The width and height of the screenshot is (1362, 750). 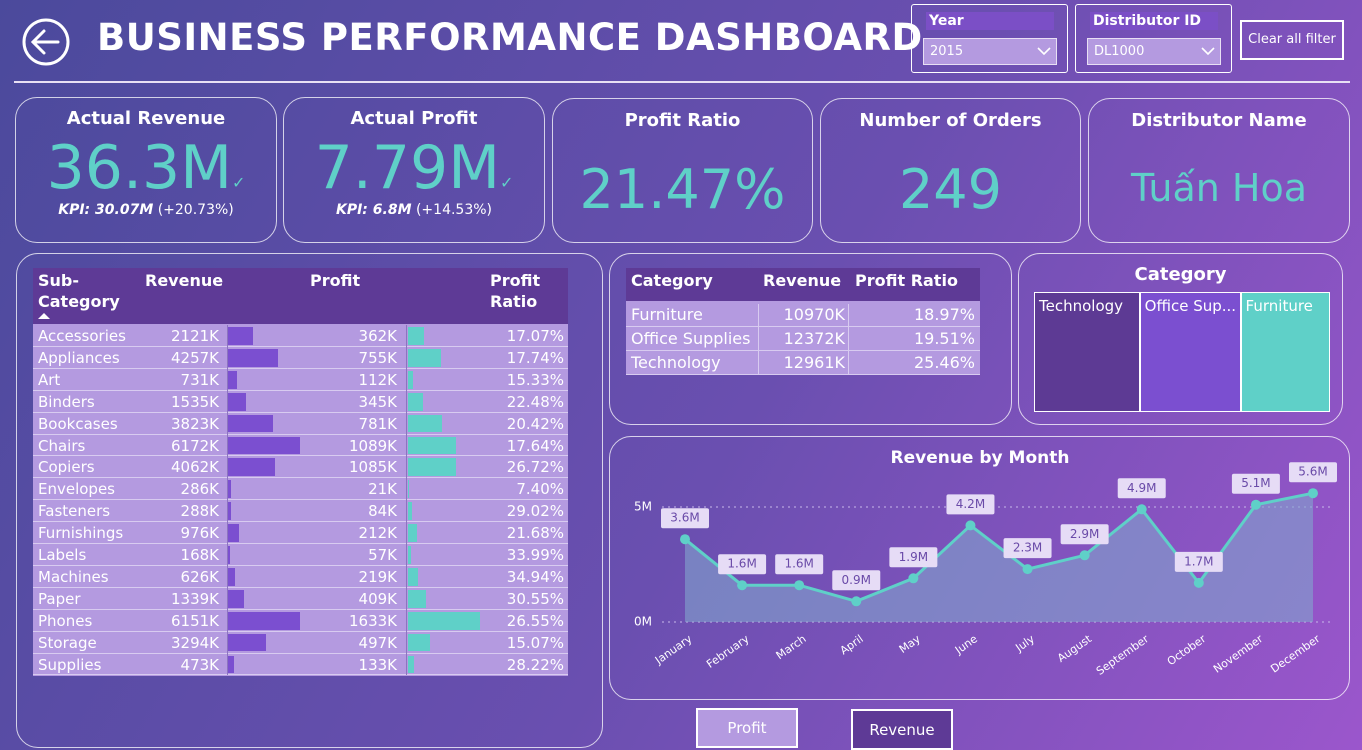 What do you see at coordinates (377, 664) in the screenshot?
I see `profit-cell: 133K` at bounding box center [377, 664].